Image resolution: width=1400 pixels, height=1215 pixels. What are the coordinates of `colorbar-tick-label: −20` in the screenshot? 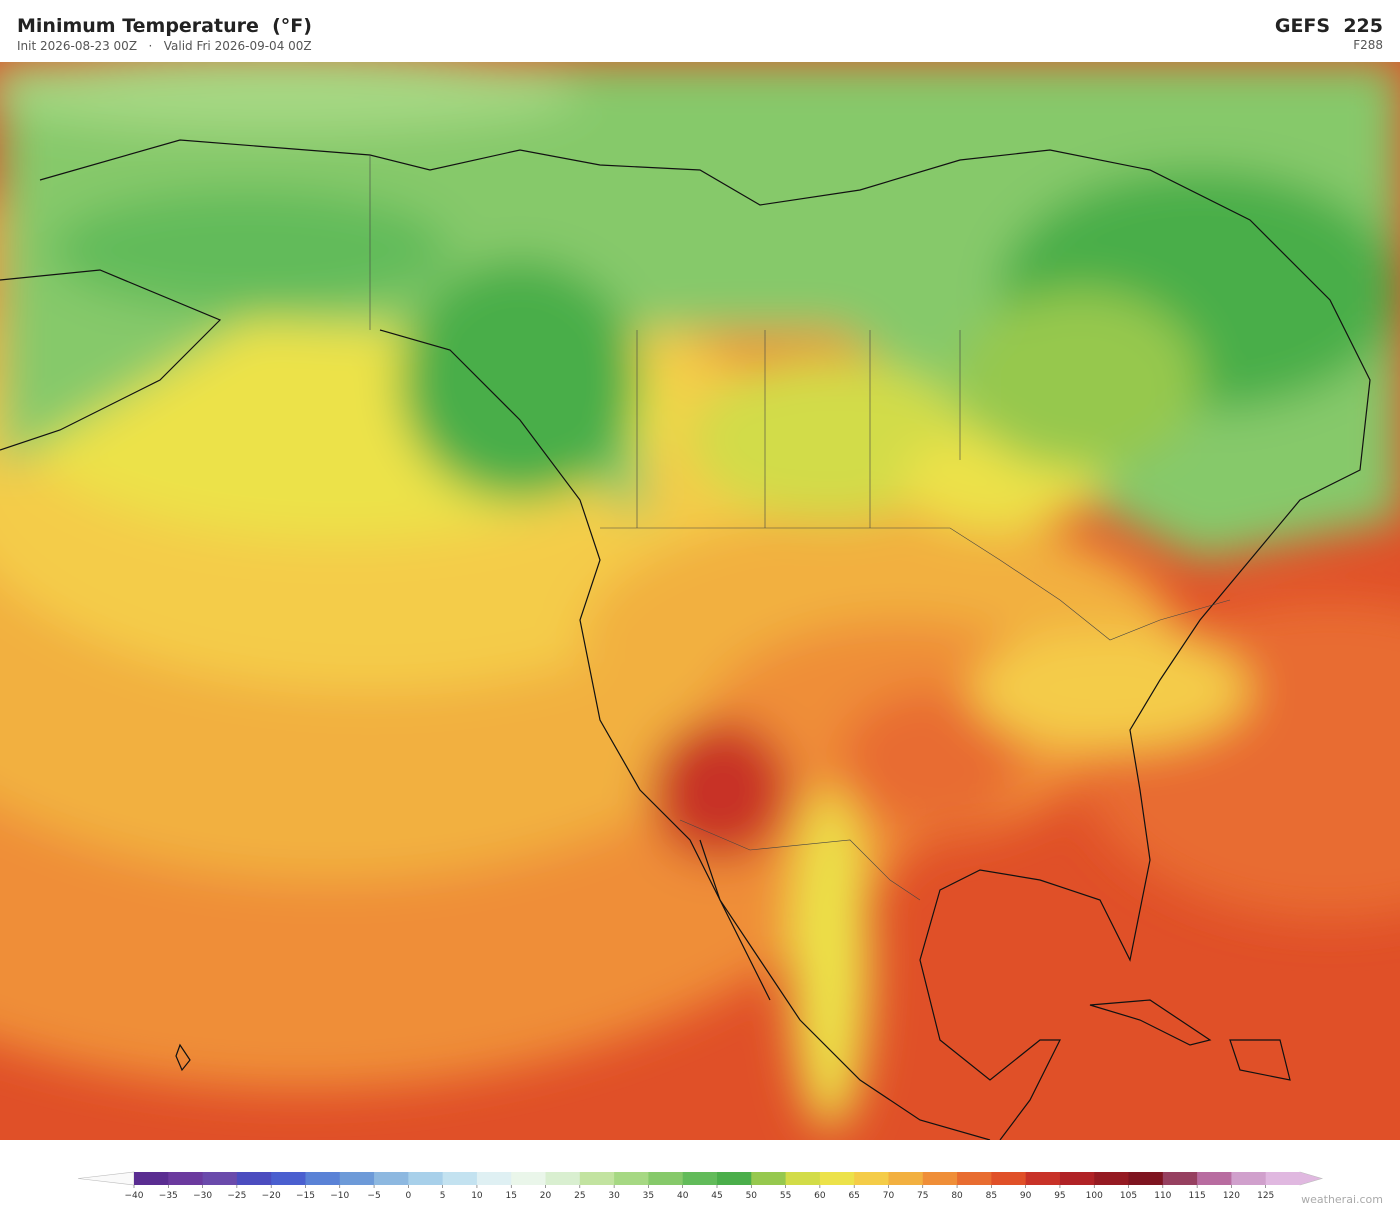 It's located at (271, 1195).